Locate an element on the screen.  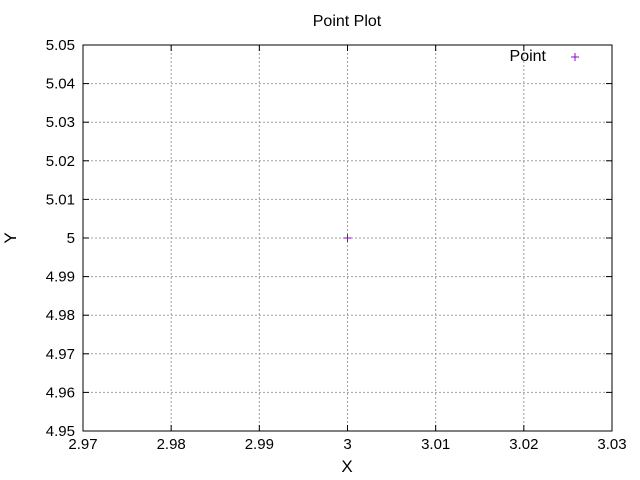
legend-label: Point is located at coordinates (528, 56).